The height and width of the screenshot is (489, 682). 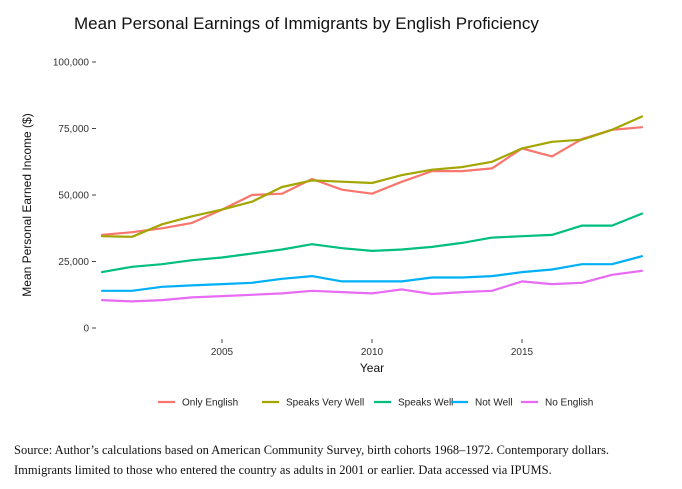 What do you see at coordinates (372, 368) in the screenshot?
I see `x-axis-label: Year` at bounding box center [372, 368].